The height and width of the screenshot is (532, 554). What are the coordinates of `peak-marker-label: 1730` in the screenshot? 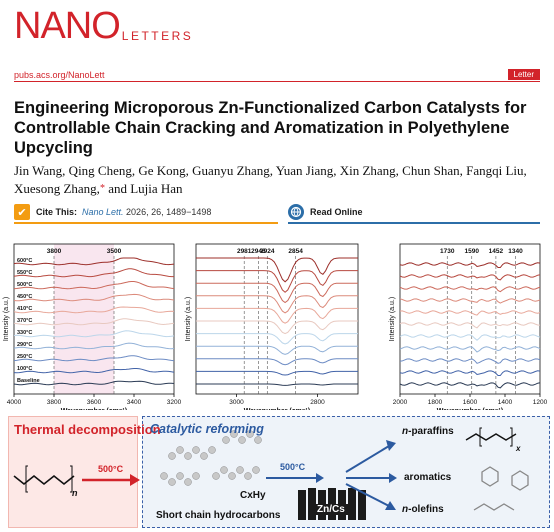 It's located at (447, 251).